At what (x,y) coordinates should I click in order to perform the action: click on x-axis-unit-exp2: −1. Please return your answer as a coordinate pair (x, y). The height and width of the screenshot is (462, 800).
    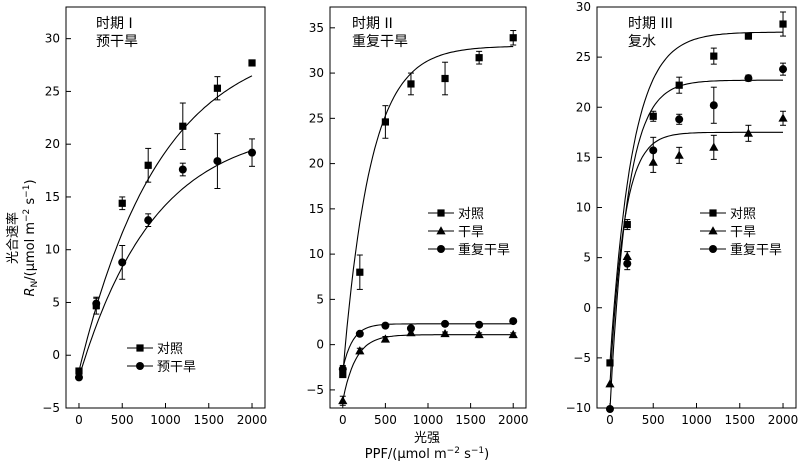
    Looking at the image, I should click on (477, 451).